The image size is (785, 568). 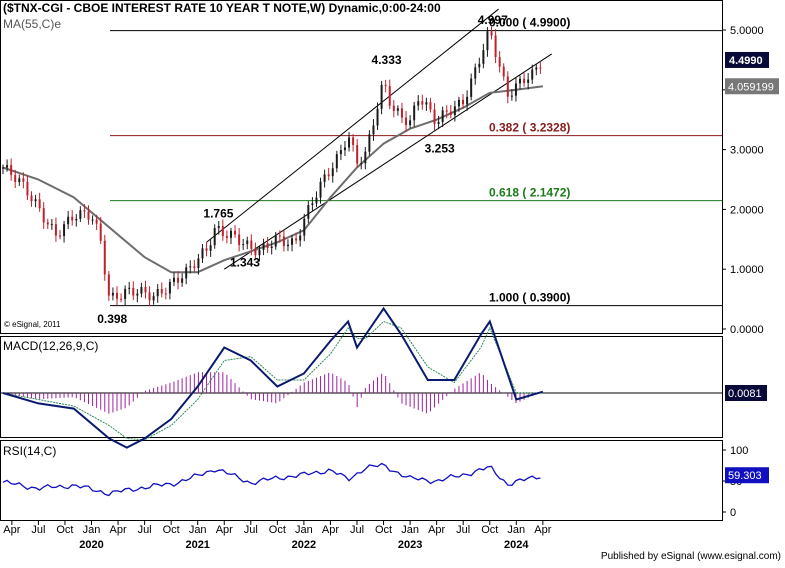 I want to click on macd-value-label: 0.0081, so click(x=745, y=394).